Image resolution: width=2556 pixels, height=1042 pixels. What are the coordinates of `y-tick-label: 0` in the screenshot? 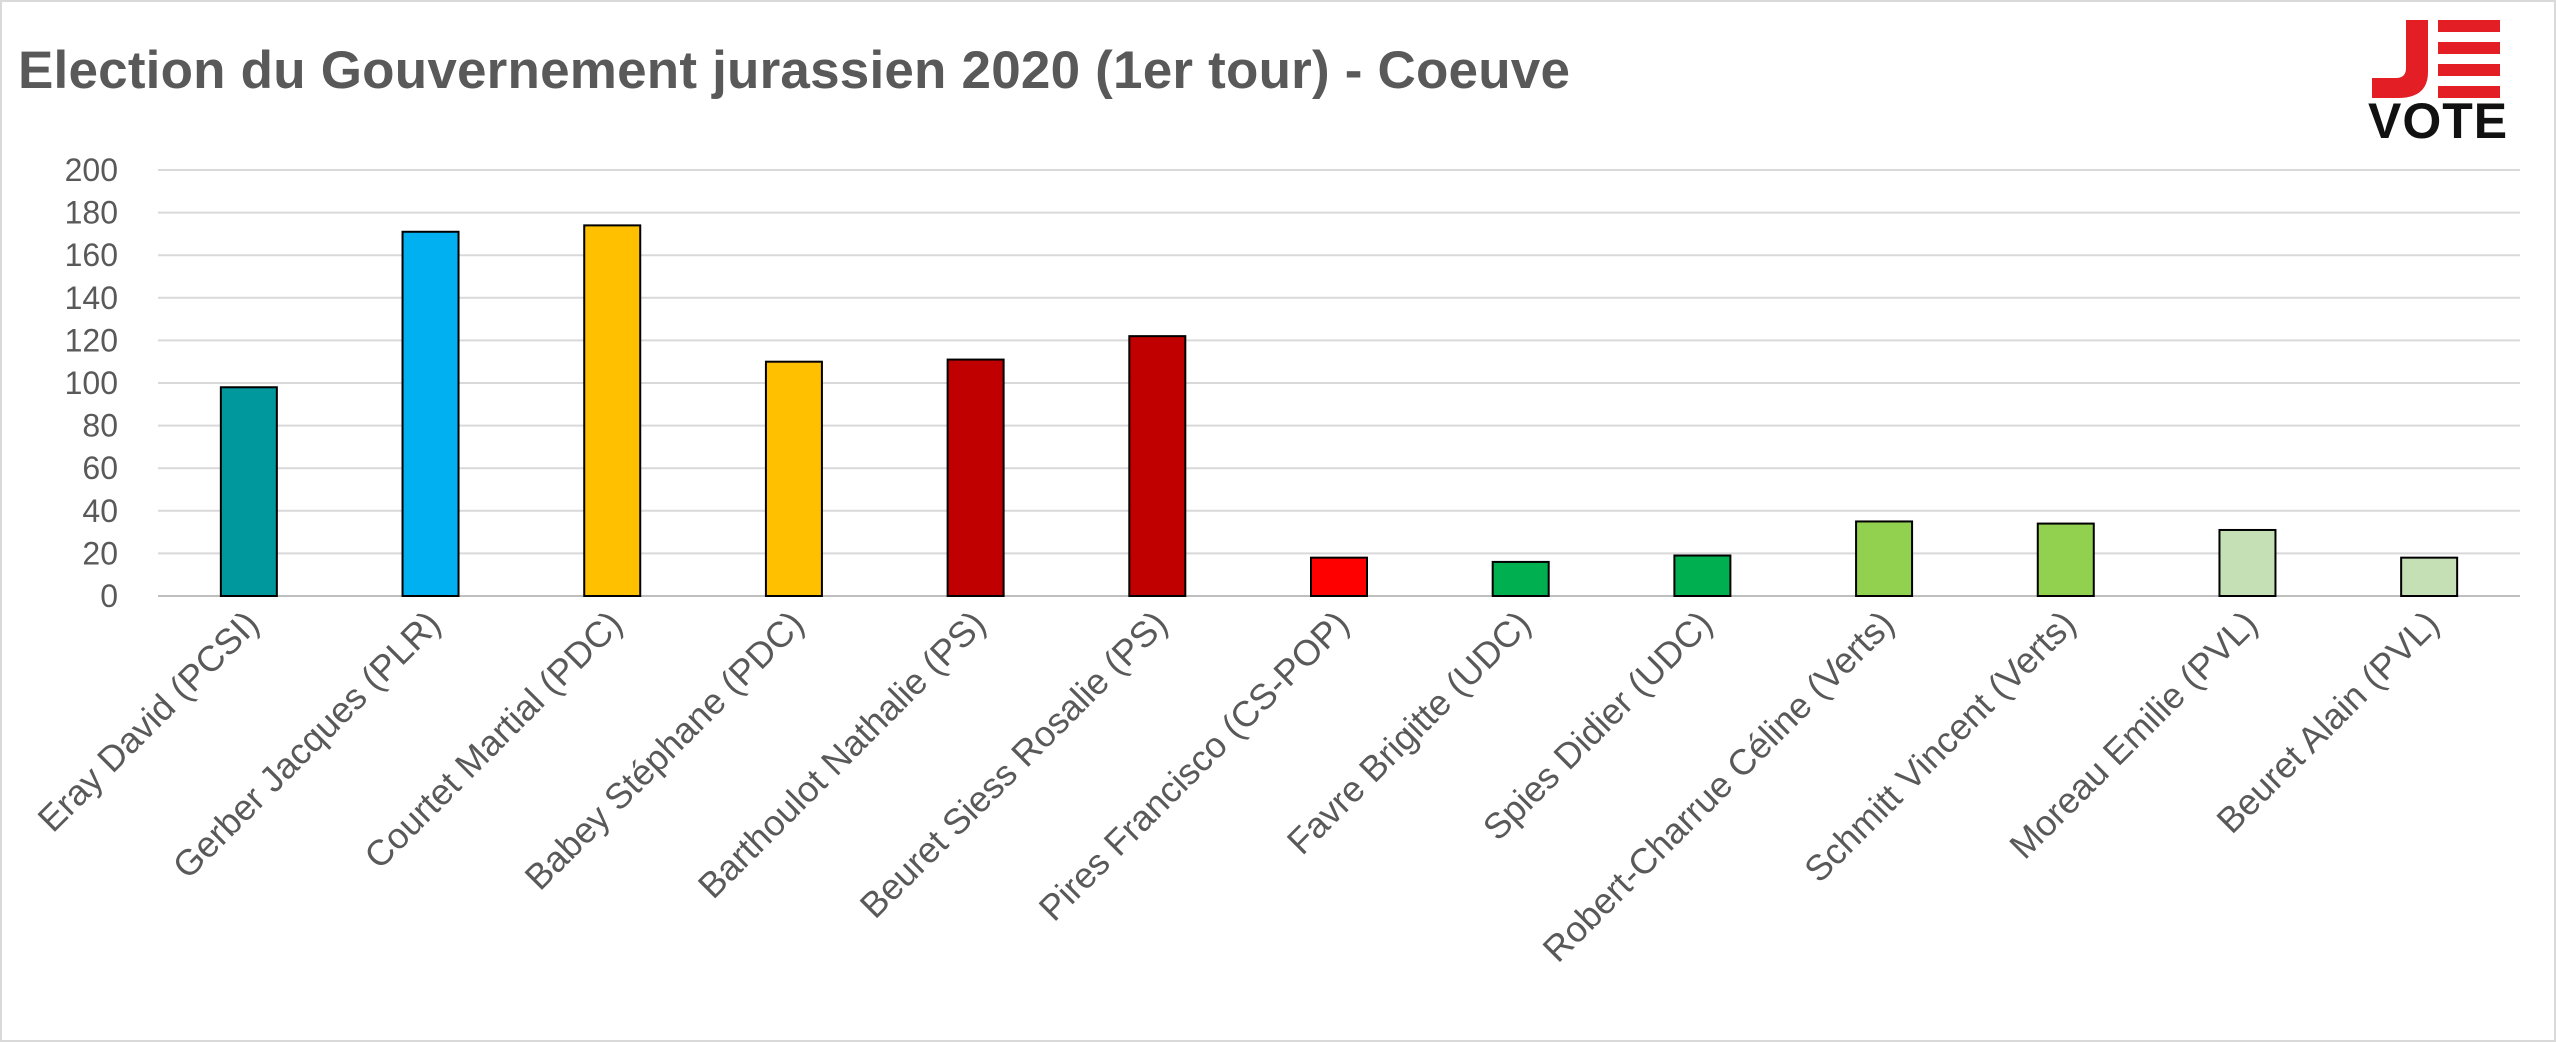 It's located at (109, 596).